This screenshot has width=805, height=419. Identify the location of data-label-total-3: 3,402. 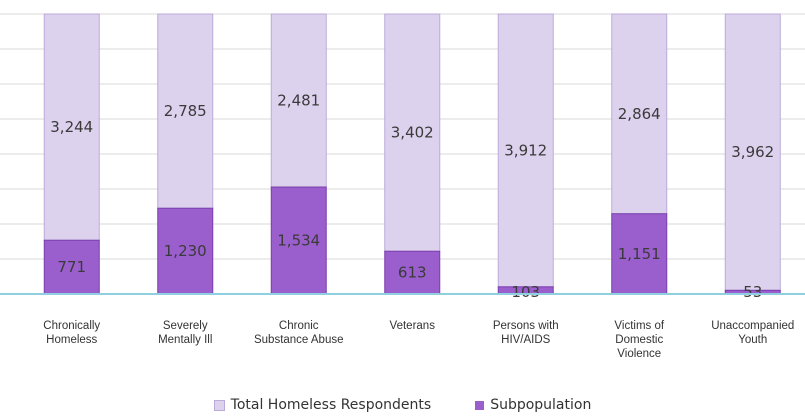
(412, 133).